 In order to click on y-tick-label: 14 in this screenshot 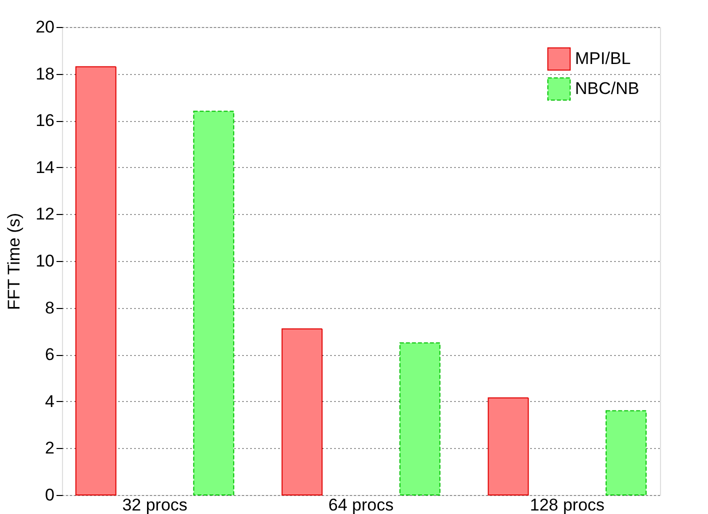, I will do `click(45, 167)`.